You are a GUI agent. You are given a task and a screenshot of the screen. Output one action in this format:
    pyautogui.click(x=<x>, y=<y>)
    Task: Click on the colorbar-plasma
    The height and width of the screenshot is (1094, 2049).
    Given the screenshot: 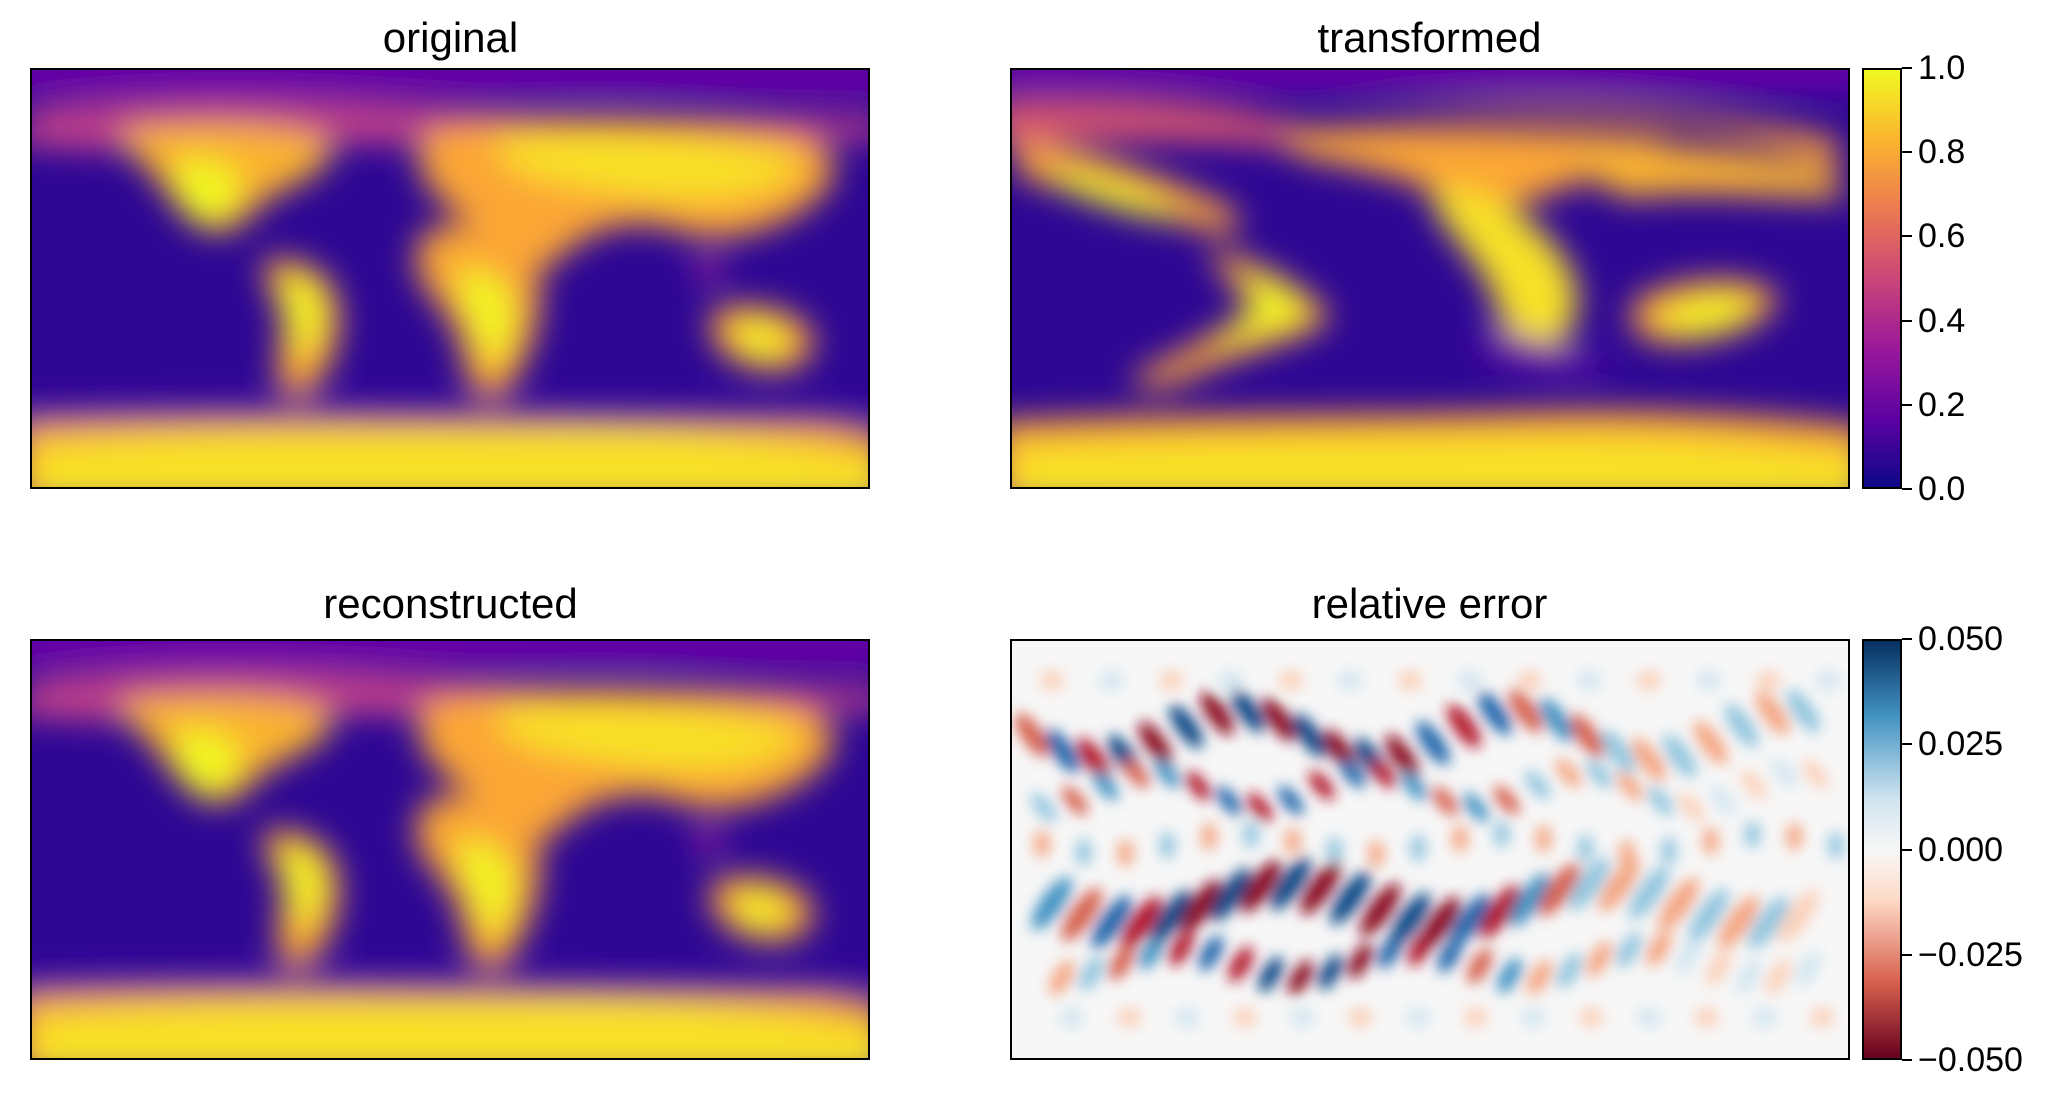 What is the action you would take?
    pyautogui.click(x=1882, y=278)
    